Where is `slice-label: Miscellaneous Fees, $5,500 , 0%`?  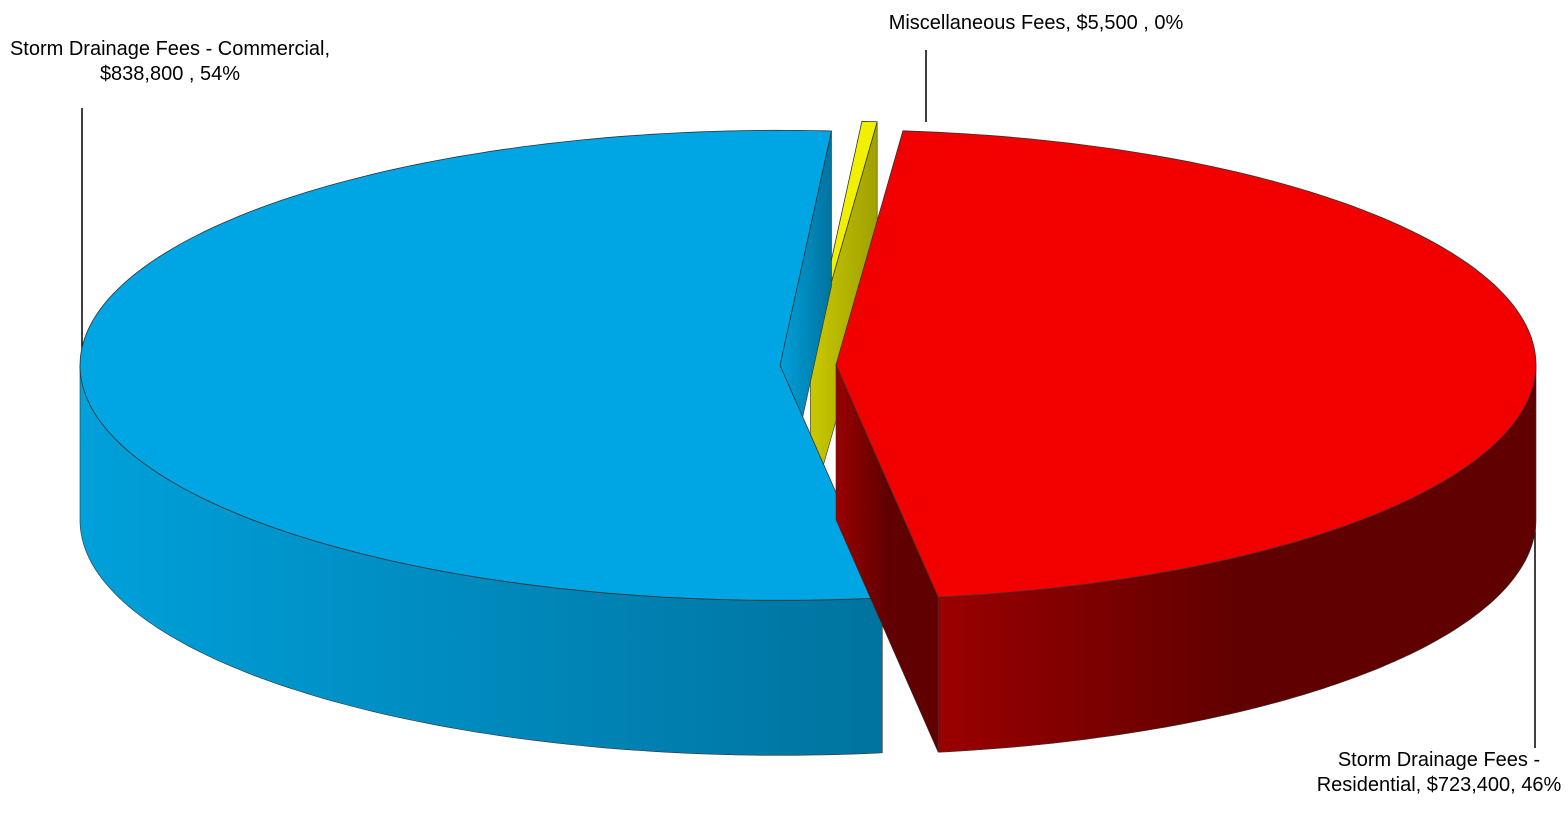 slice-label: Miscellaneous Fees, $5,500 , 0% is located at coordinates (1036, 23).